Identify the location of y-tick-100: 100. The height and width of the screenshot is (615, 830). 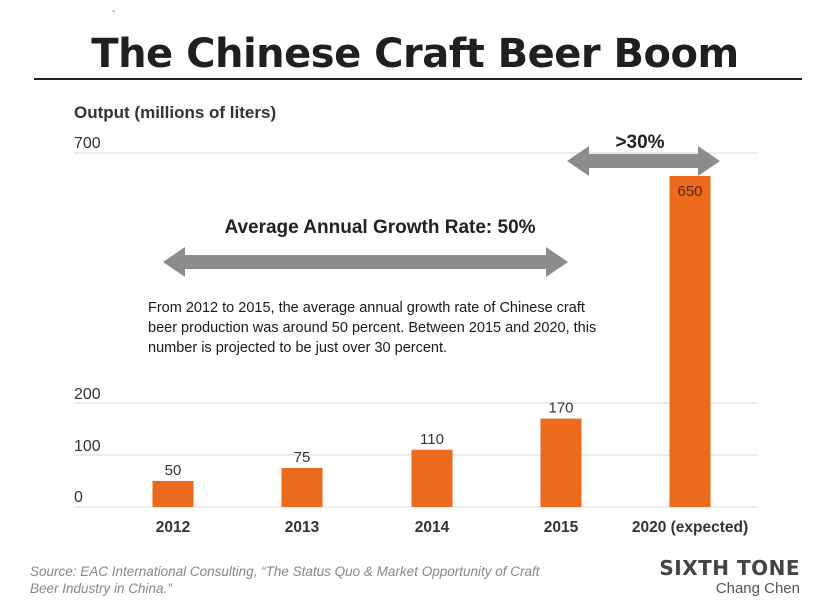
(87, 446).